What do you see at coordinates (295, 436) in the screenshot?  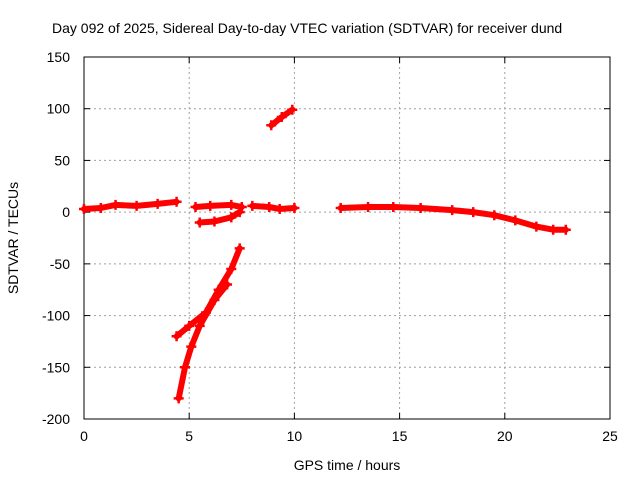 I see `x-tick-label: 10` at bounding box center [295, 436].